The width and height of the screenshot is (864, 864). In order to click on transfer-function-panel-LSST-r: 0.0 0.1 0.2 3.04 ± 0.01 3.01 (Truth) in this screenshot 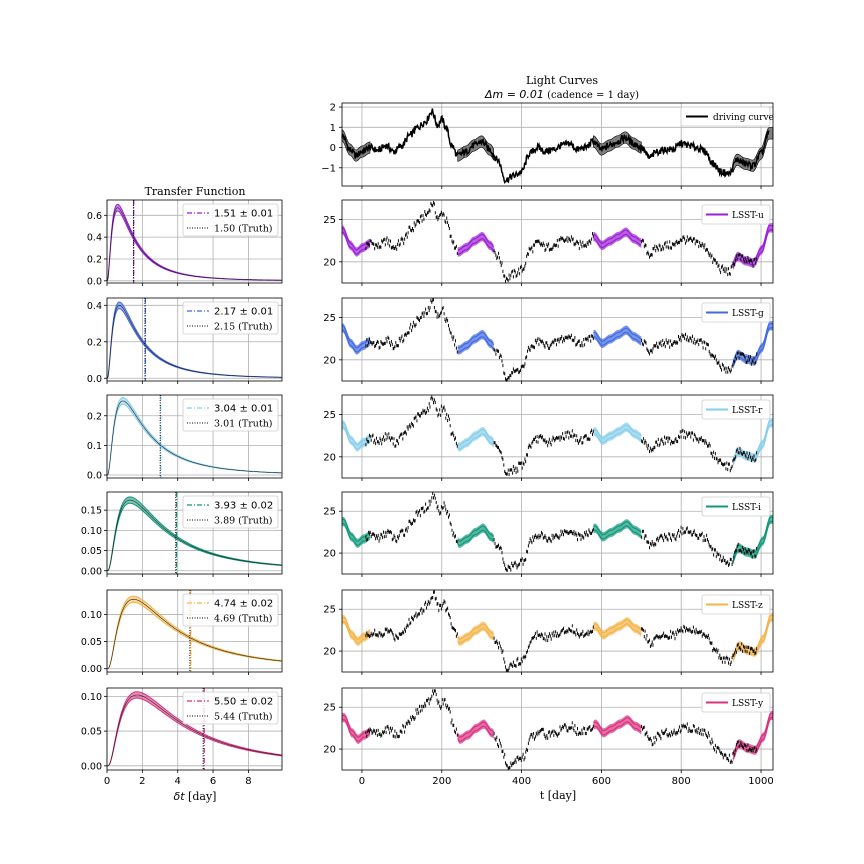, I will do `click(185, 438)`.